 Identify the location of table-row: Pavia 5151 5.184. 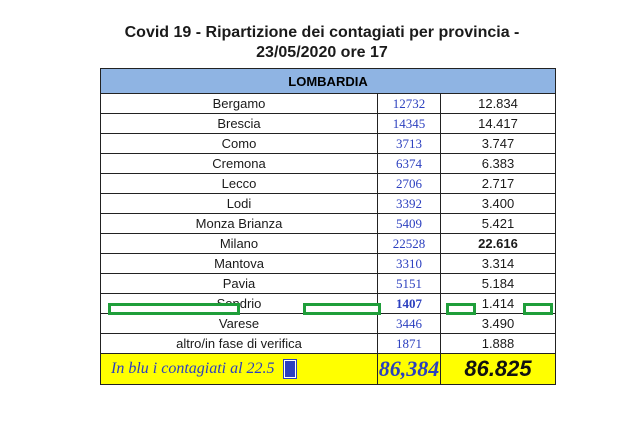
(328, 283).